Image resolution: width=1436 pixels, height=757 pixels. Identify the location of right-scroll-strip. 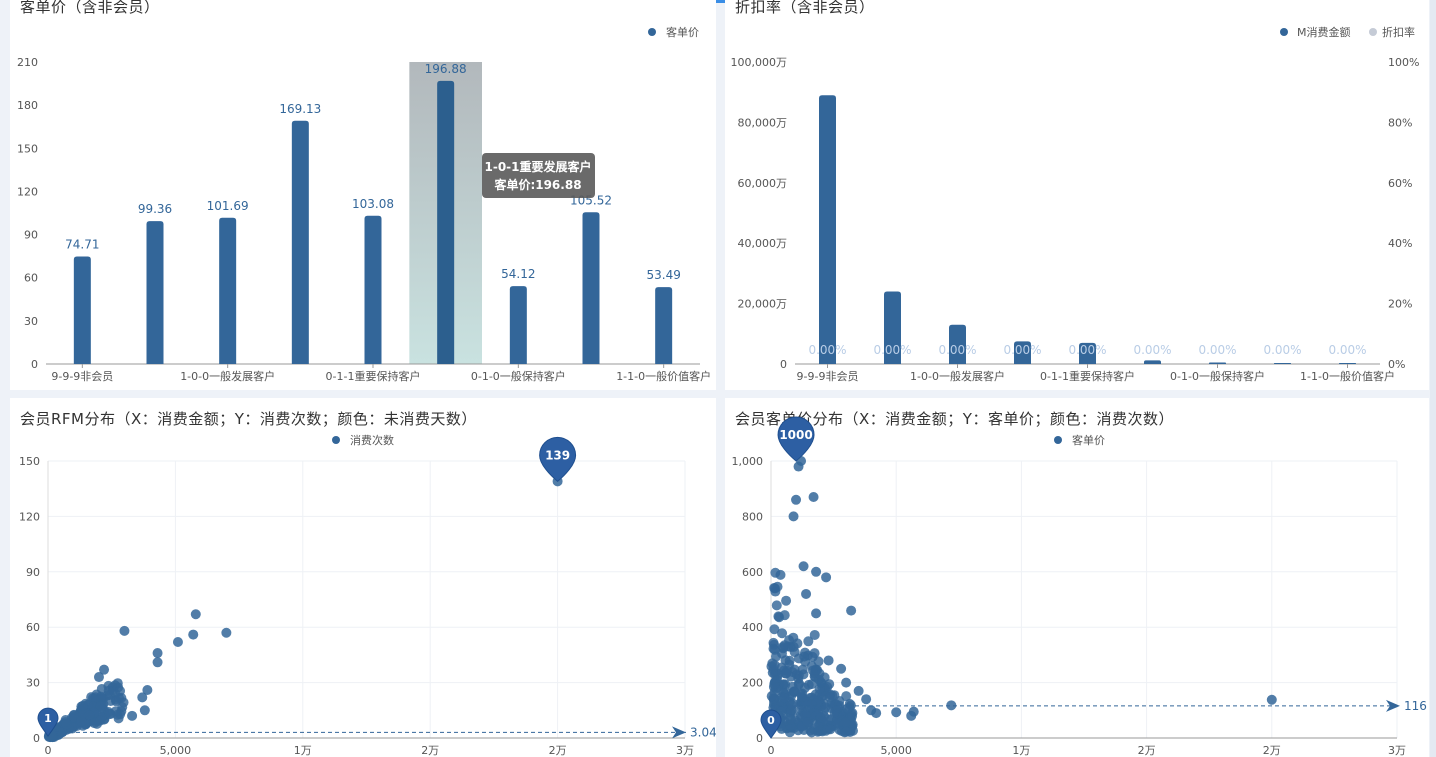
(1433, 378).